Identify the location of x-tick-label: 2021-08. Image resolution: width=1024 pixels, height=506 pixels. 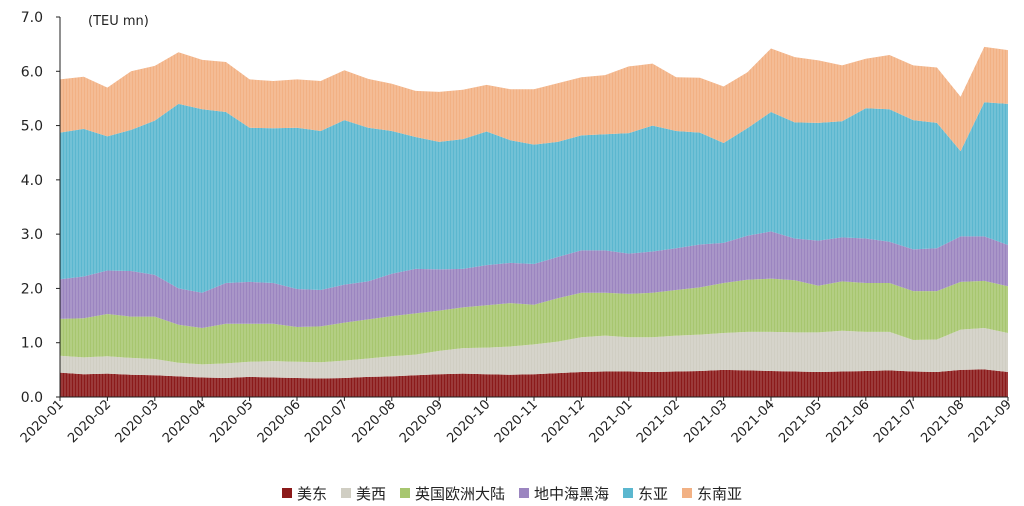
(942, 421).